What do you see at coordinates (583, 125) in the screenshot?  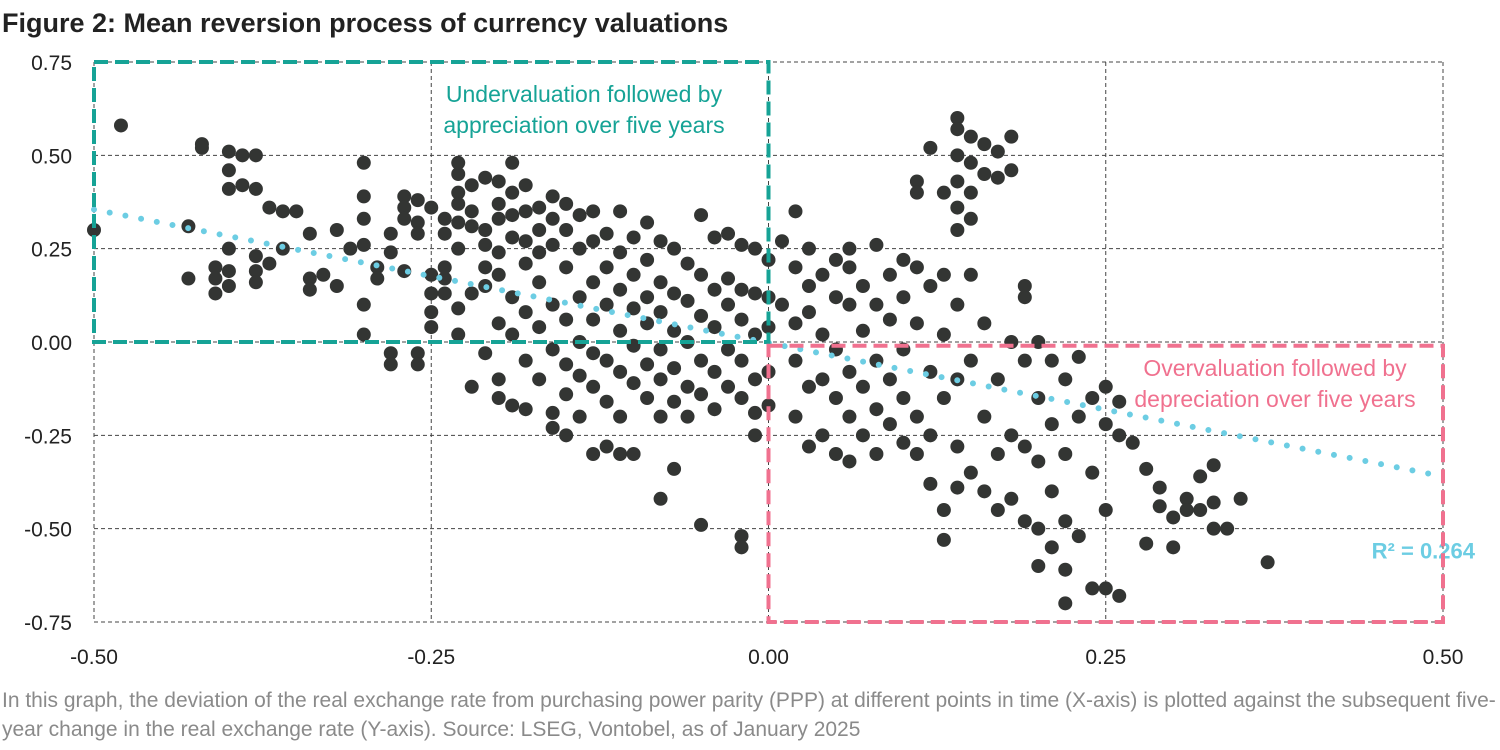 I see `undervaluation-label: appreciation over five years` at bounding box center [583, 125].